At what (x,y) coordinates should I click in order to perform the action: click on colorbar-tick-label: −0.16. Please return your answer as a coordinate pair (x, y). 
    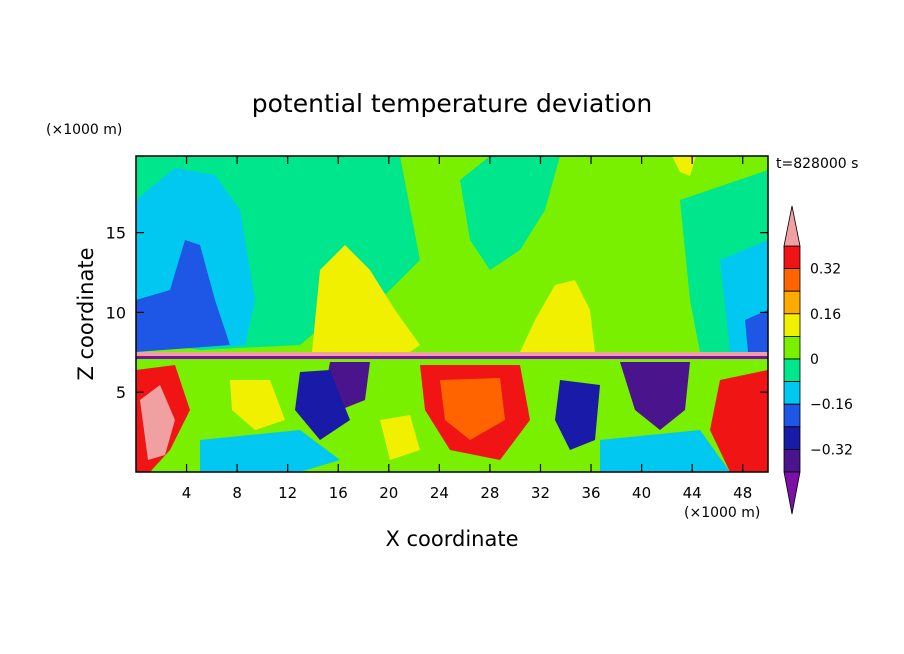
    Looking at the image, I should click on (831, 405).